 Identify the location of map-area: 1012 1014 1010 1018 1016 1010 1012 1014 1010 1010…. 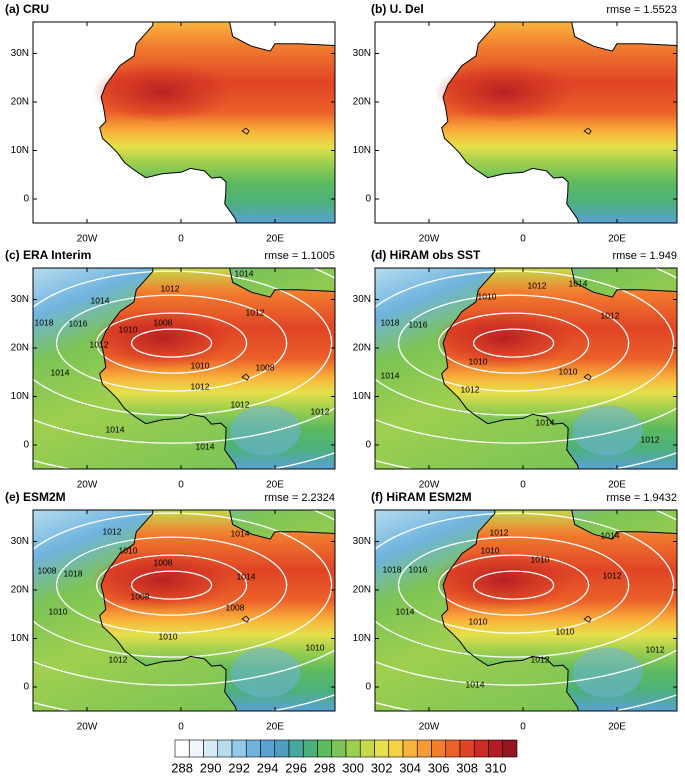
(526, 610).